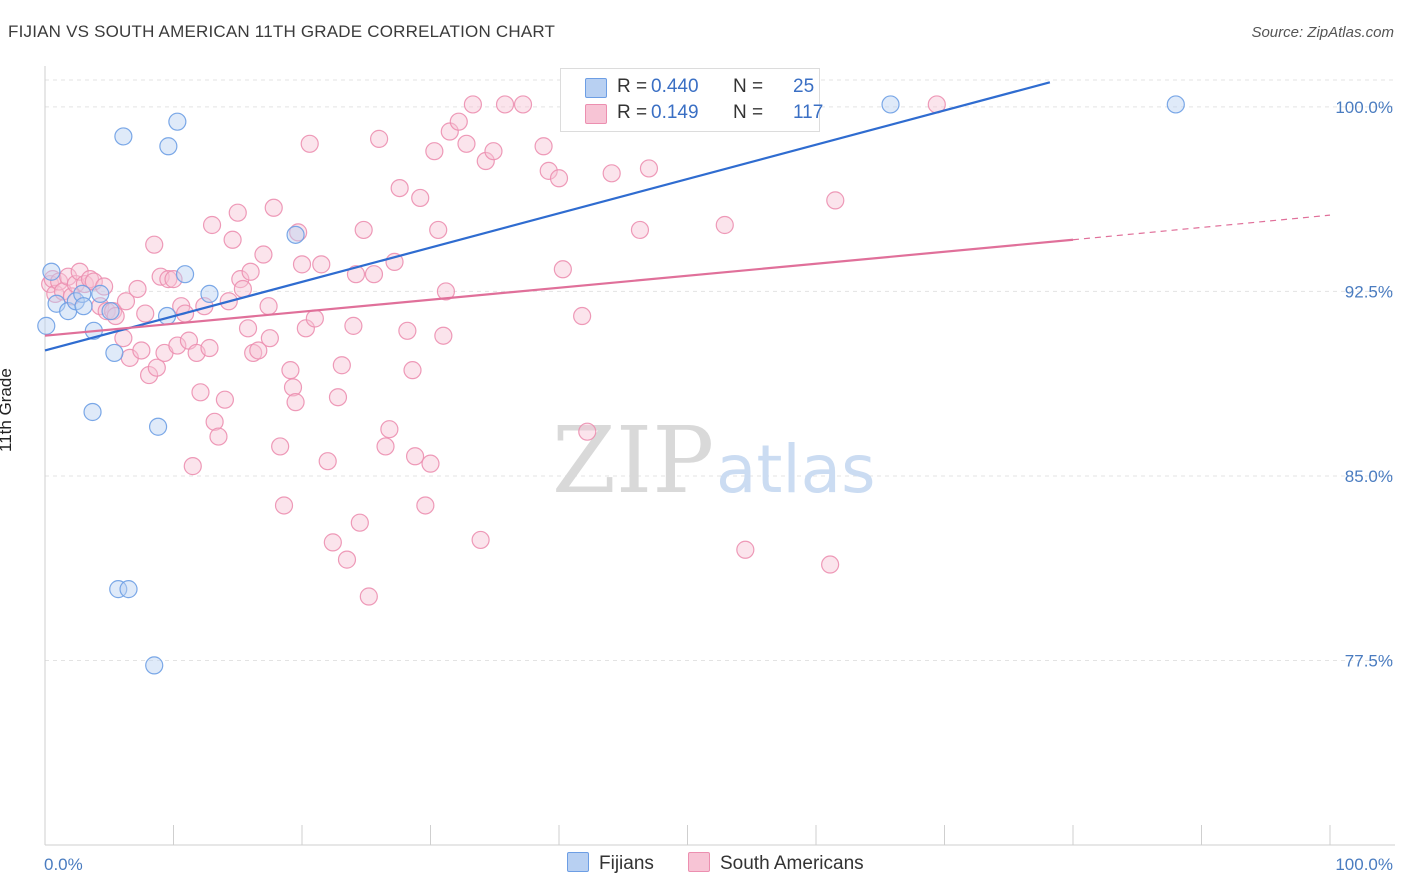 This screenshot has height=892, width=1406. What do you see at coordinates (748, 86) in the screenshot?
I see `fijians-n-label: N =` at bounding box center [748, 86].